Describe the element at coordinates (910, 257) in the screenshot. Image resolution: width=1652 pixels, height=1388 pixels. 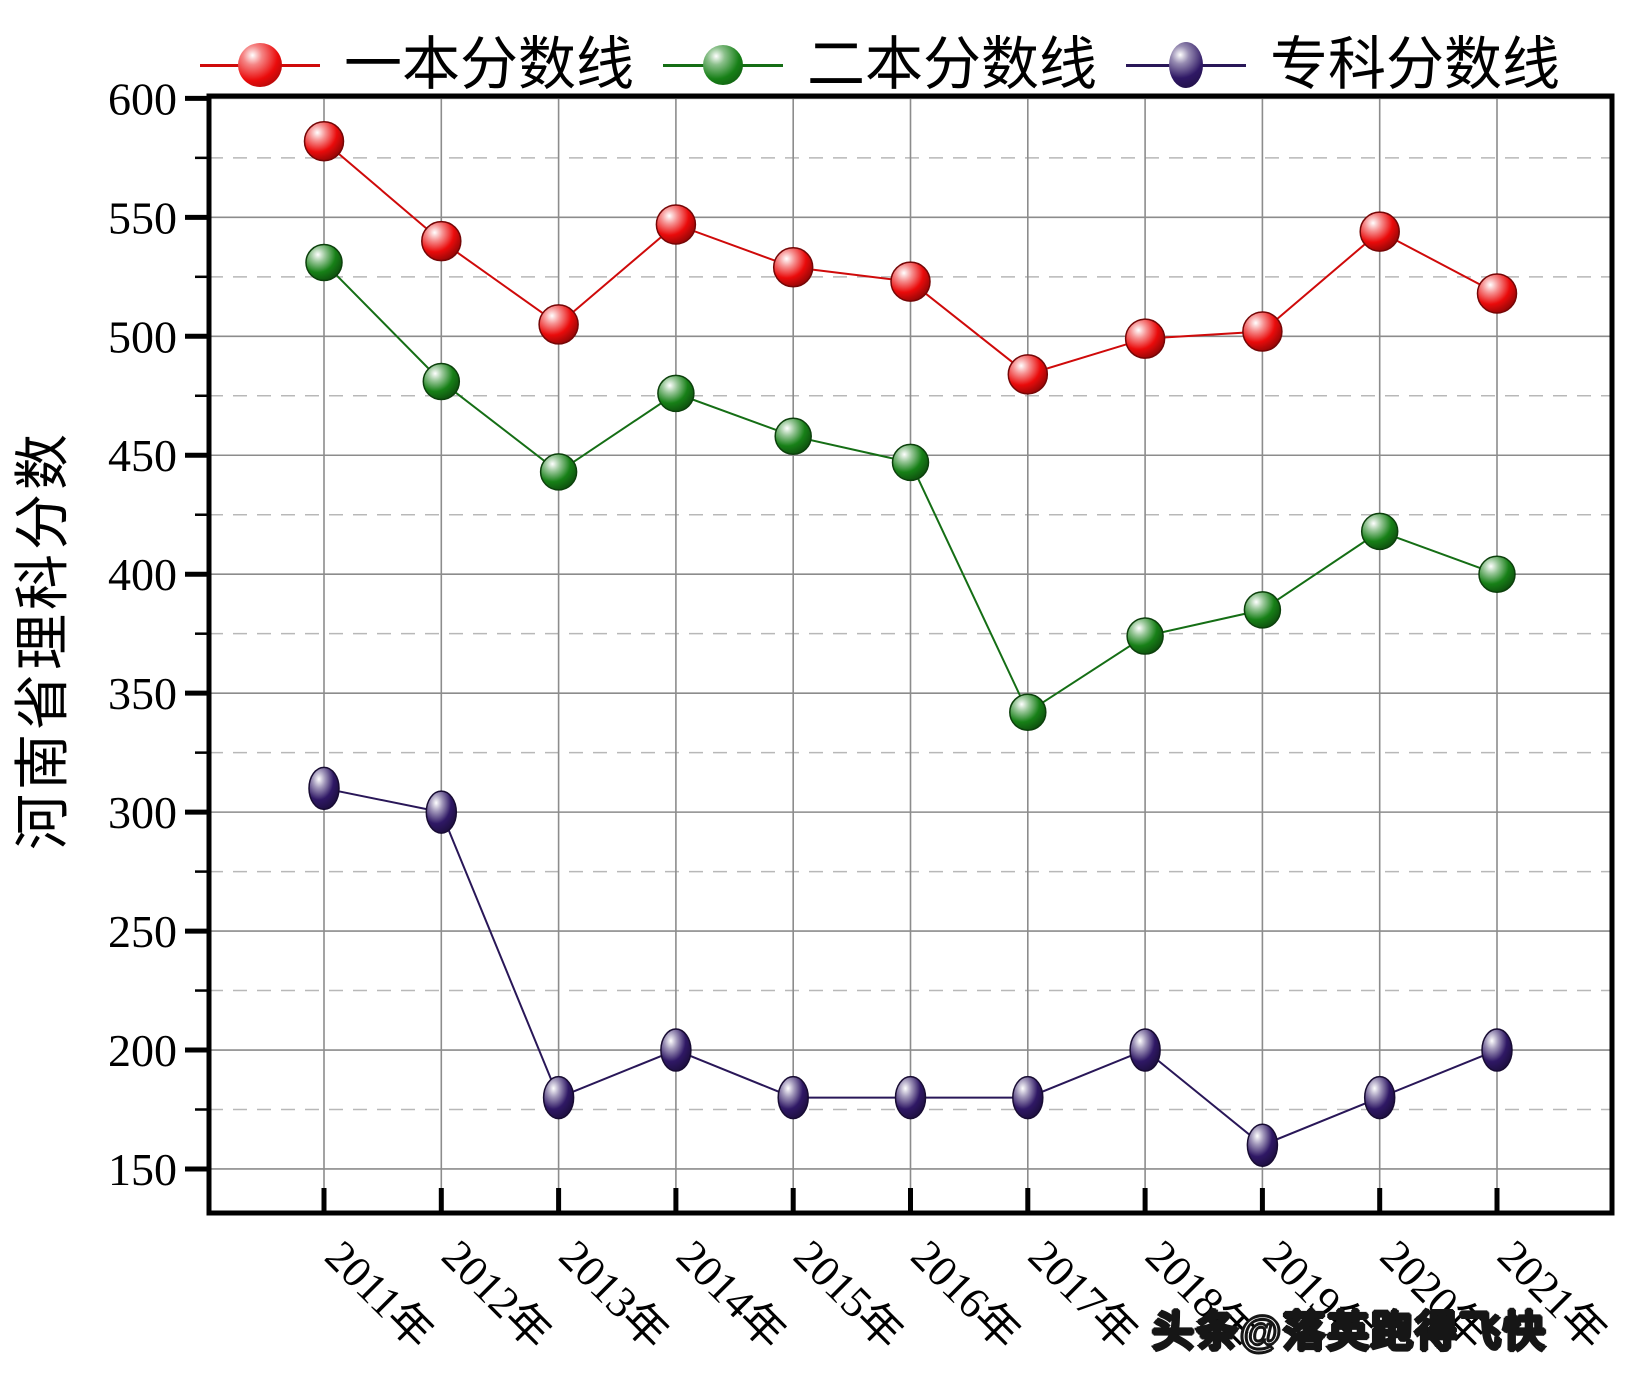
I see `first-tier-series` at that location.